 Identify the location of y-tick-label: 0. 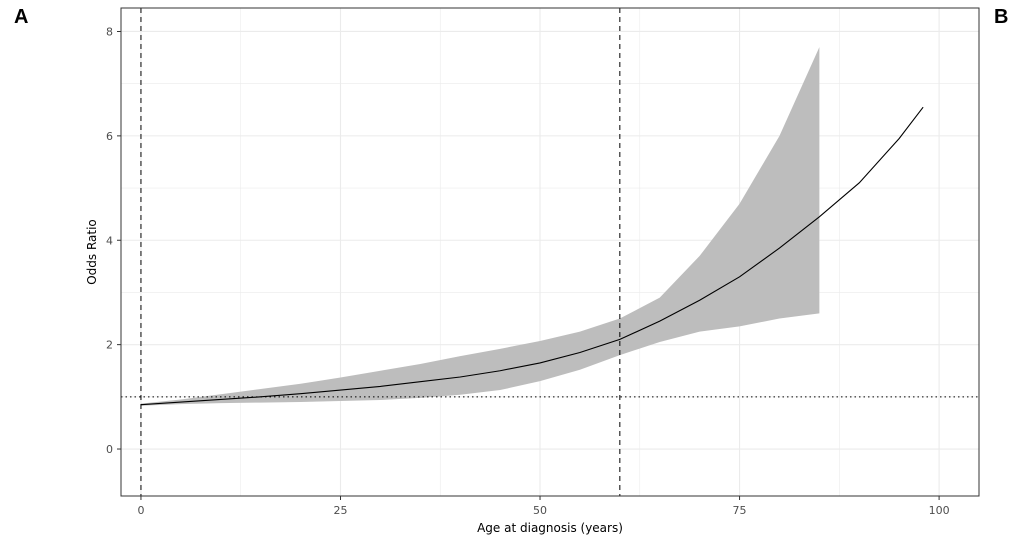
(109, 449).